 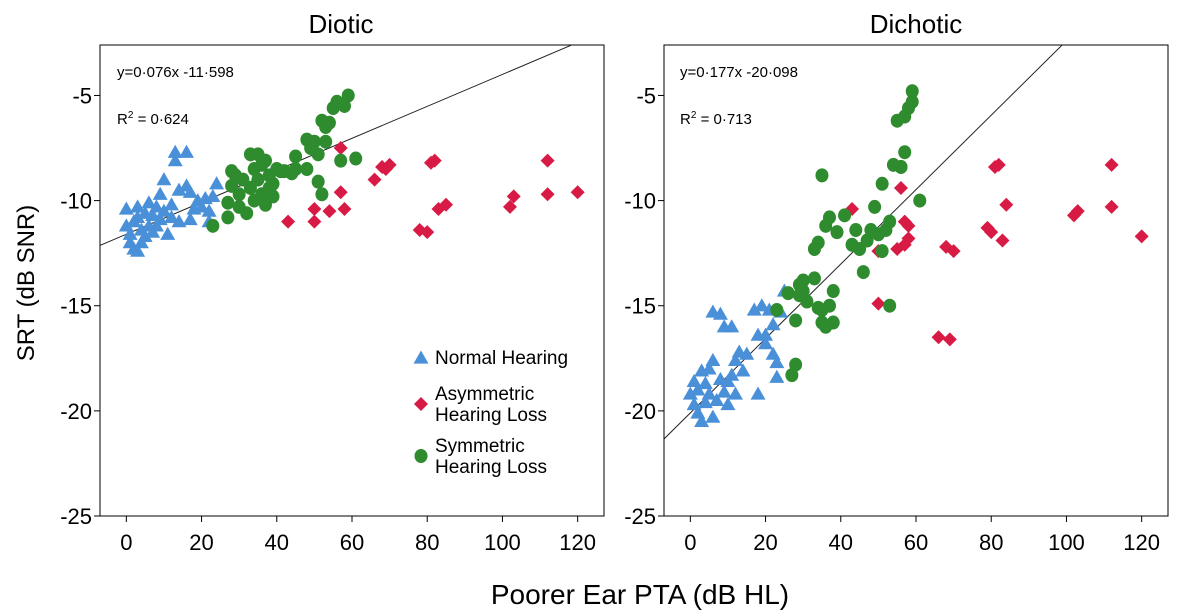 I want to click on chart-title: Diotic, so click(x=340, y=24).